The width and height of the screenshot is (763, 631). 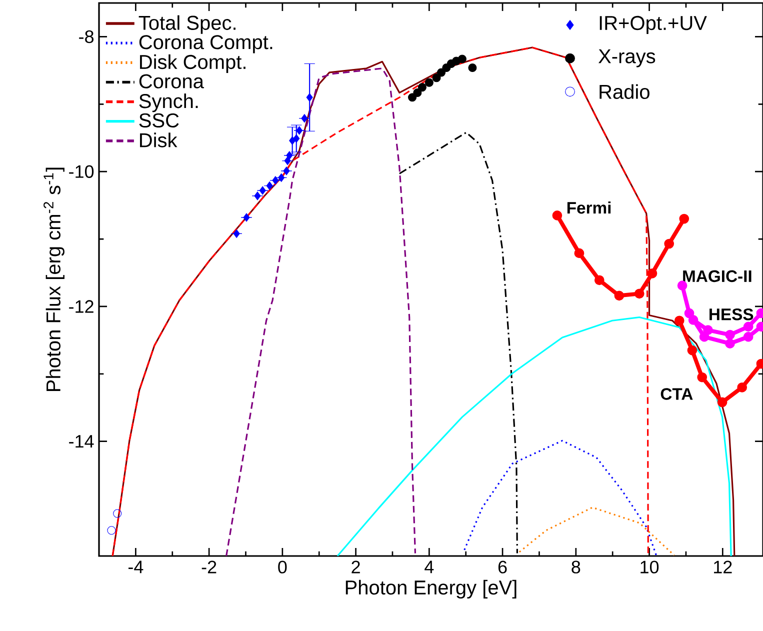 What do you see at coordinates (717, 276) in the screenshot?
I see `annotation: MAGIC-II` at bounding box center [717, 276].